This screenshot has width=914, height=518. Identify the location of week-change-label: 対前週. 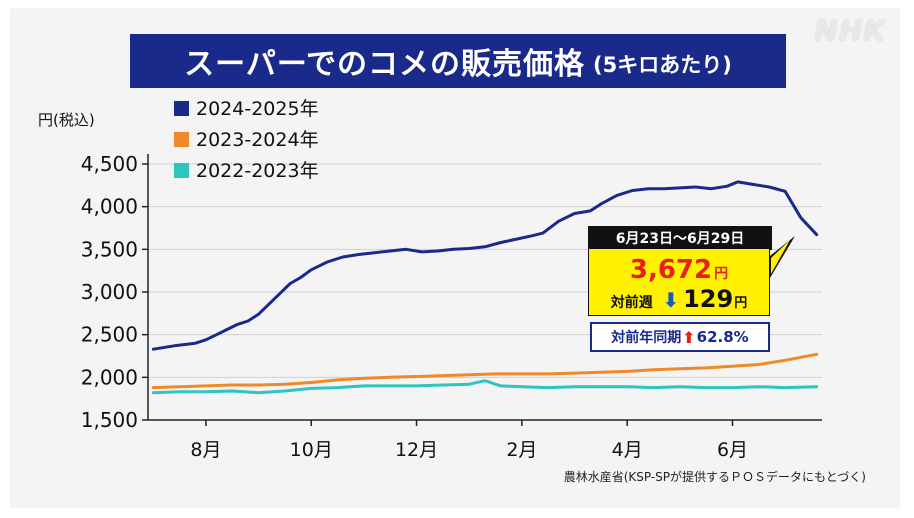
(631, 303).